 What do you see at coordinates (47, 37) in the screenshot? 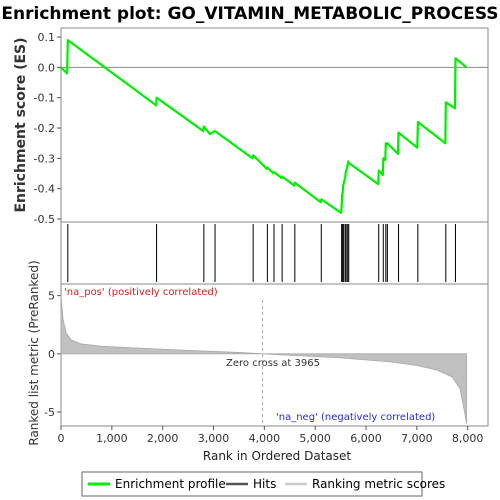
I see `es-y-tick-label: 0.1` at bounding box center [47, 37].